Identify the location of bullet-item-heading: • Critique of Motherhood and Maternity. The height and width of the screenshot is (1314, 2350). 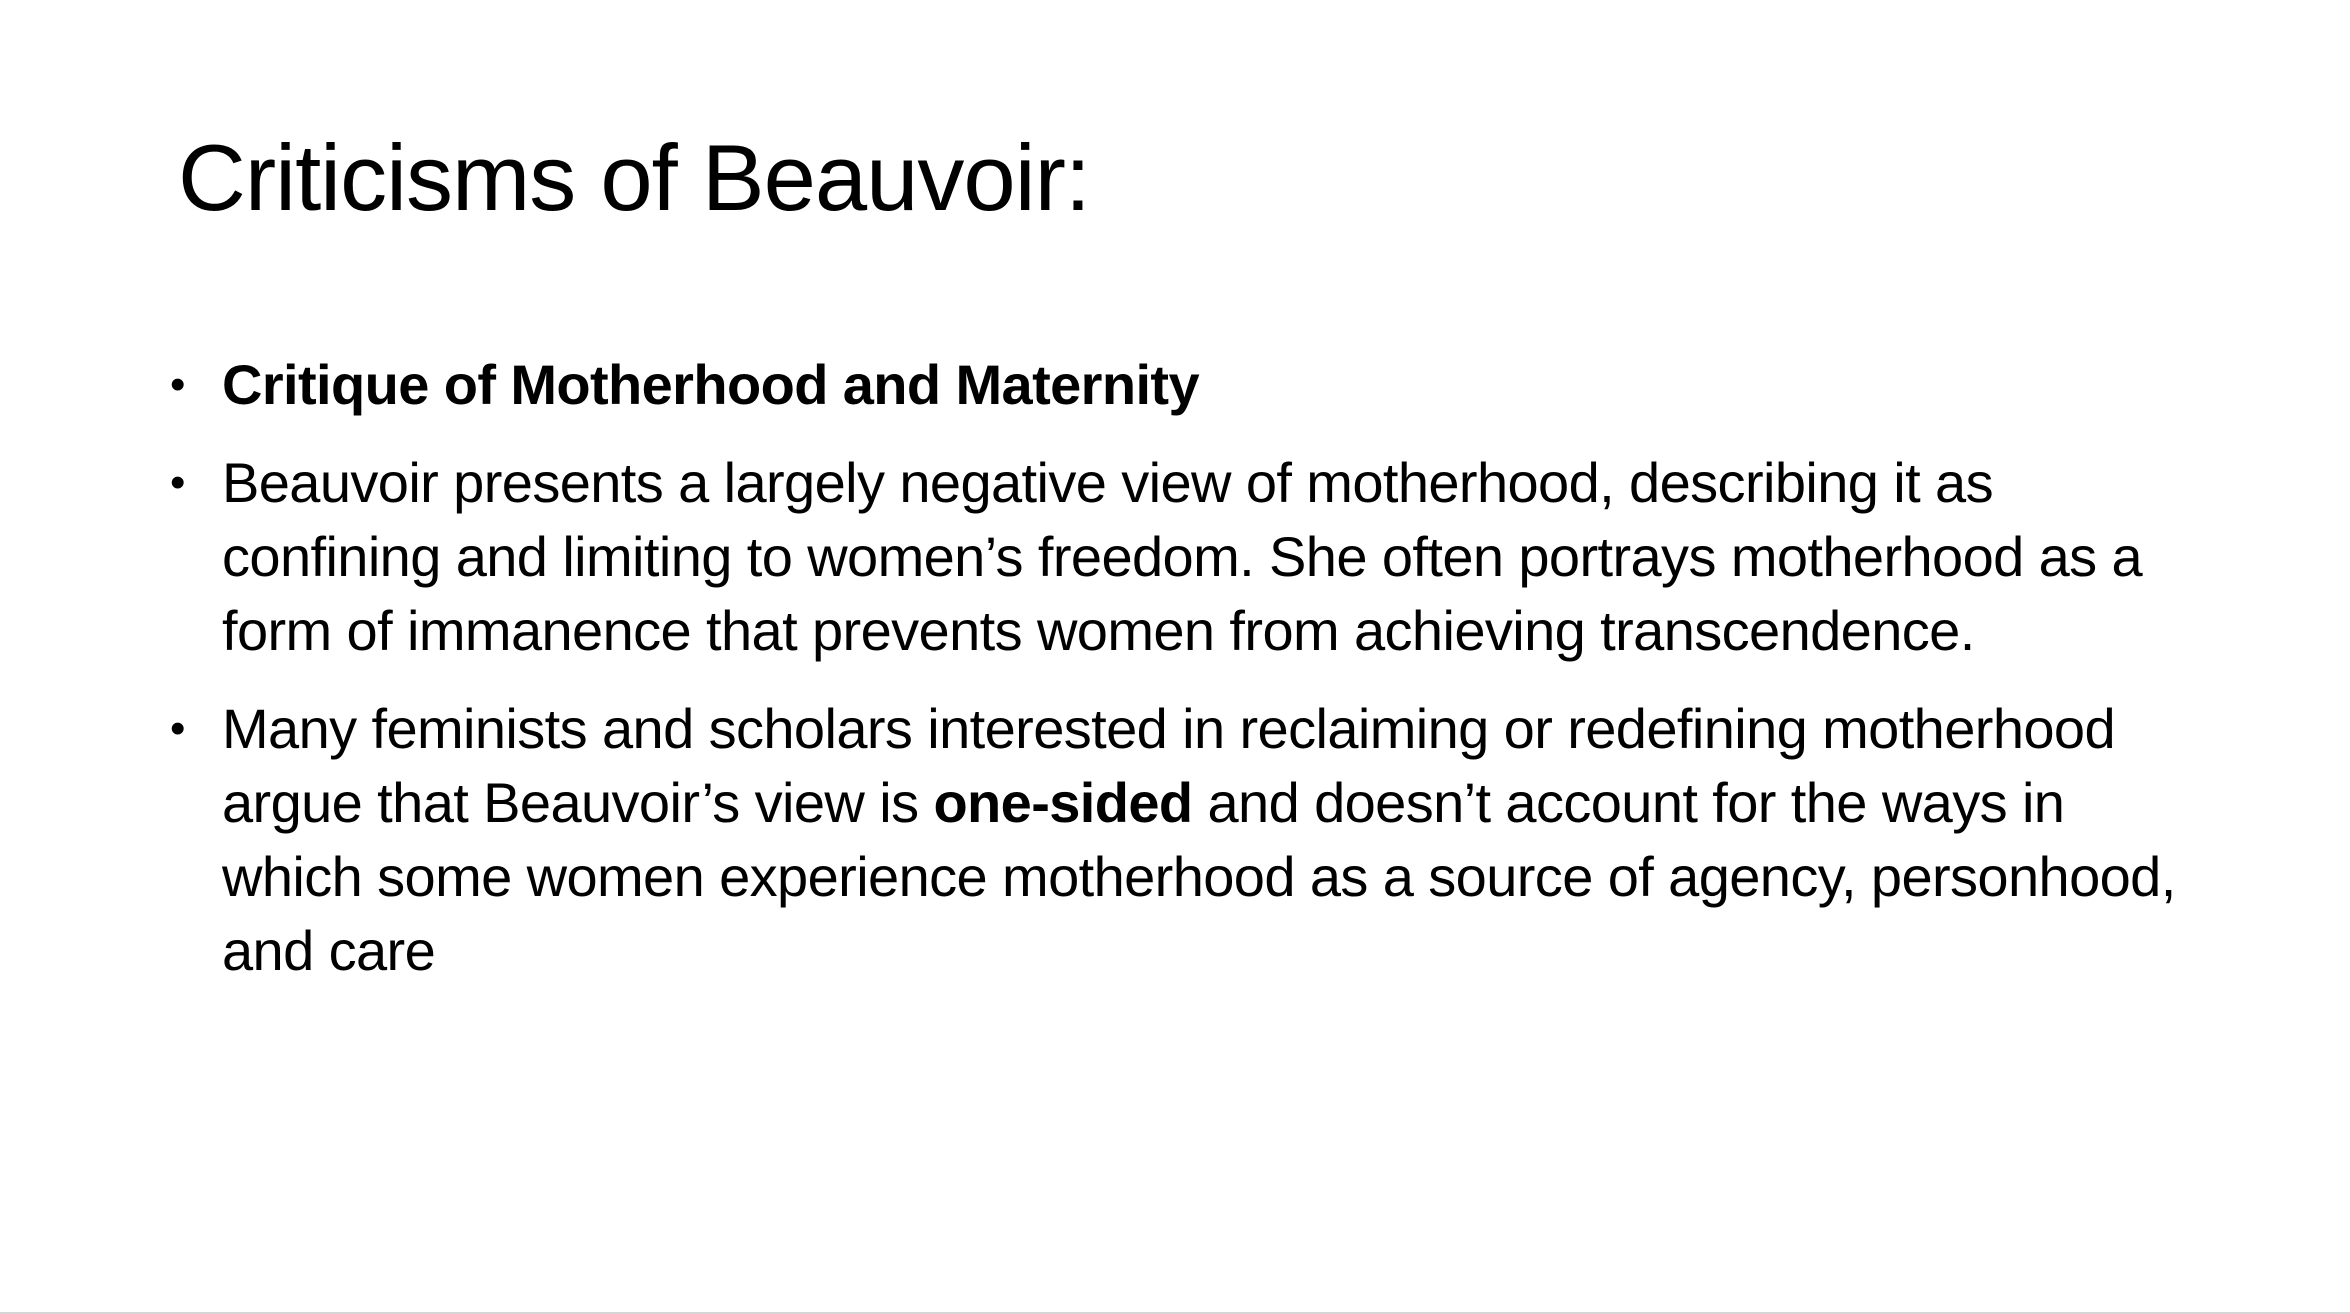
(1175, 385).